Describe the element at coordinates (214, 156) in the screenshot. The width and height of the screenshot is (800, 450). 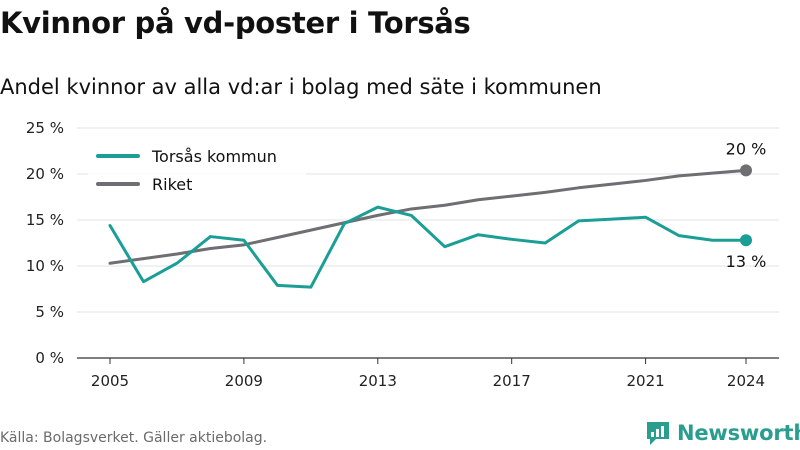
I see `legend-label-torsas: Torsås kommun` at that location.